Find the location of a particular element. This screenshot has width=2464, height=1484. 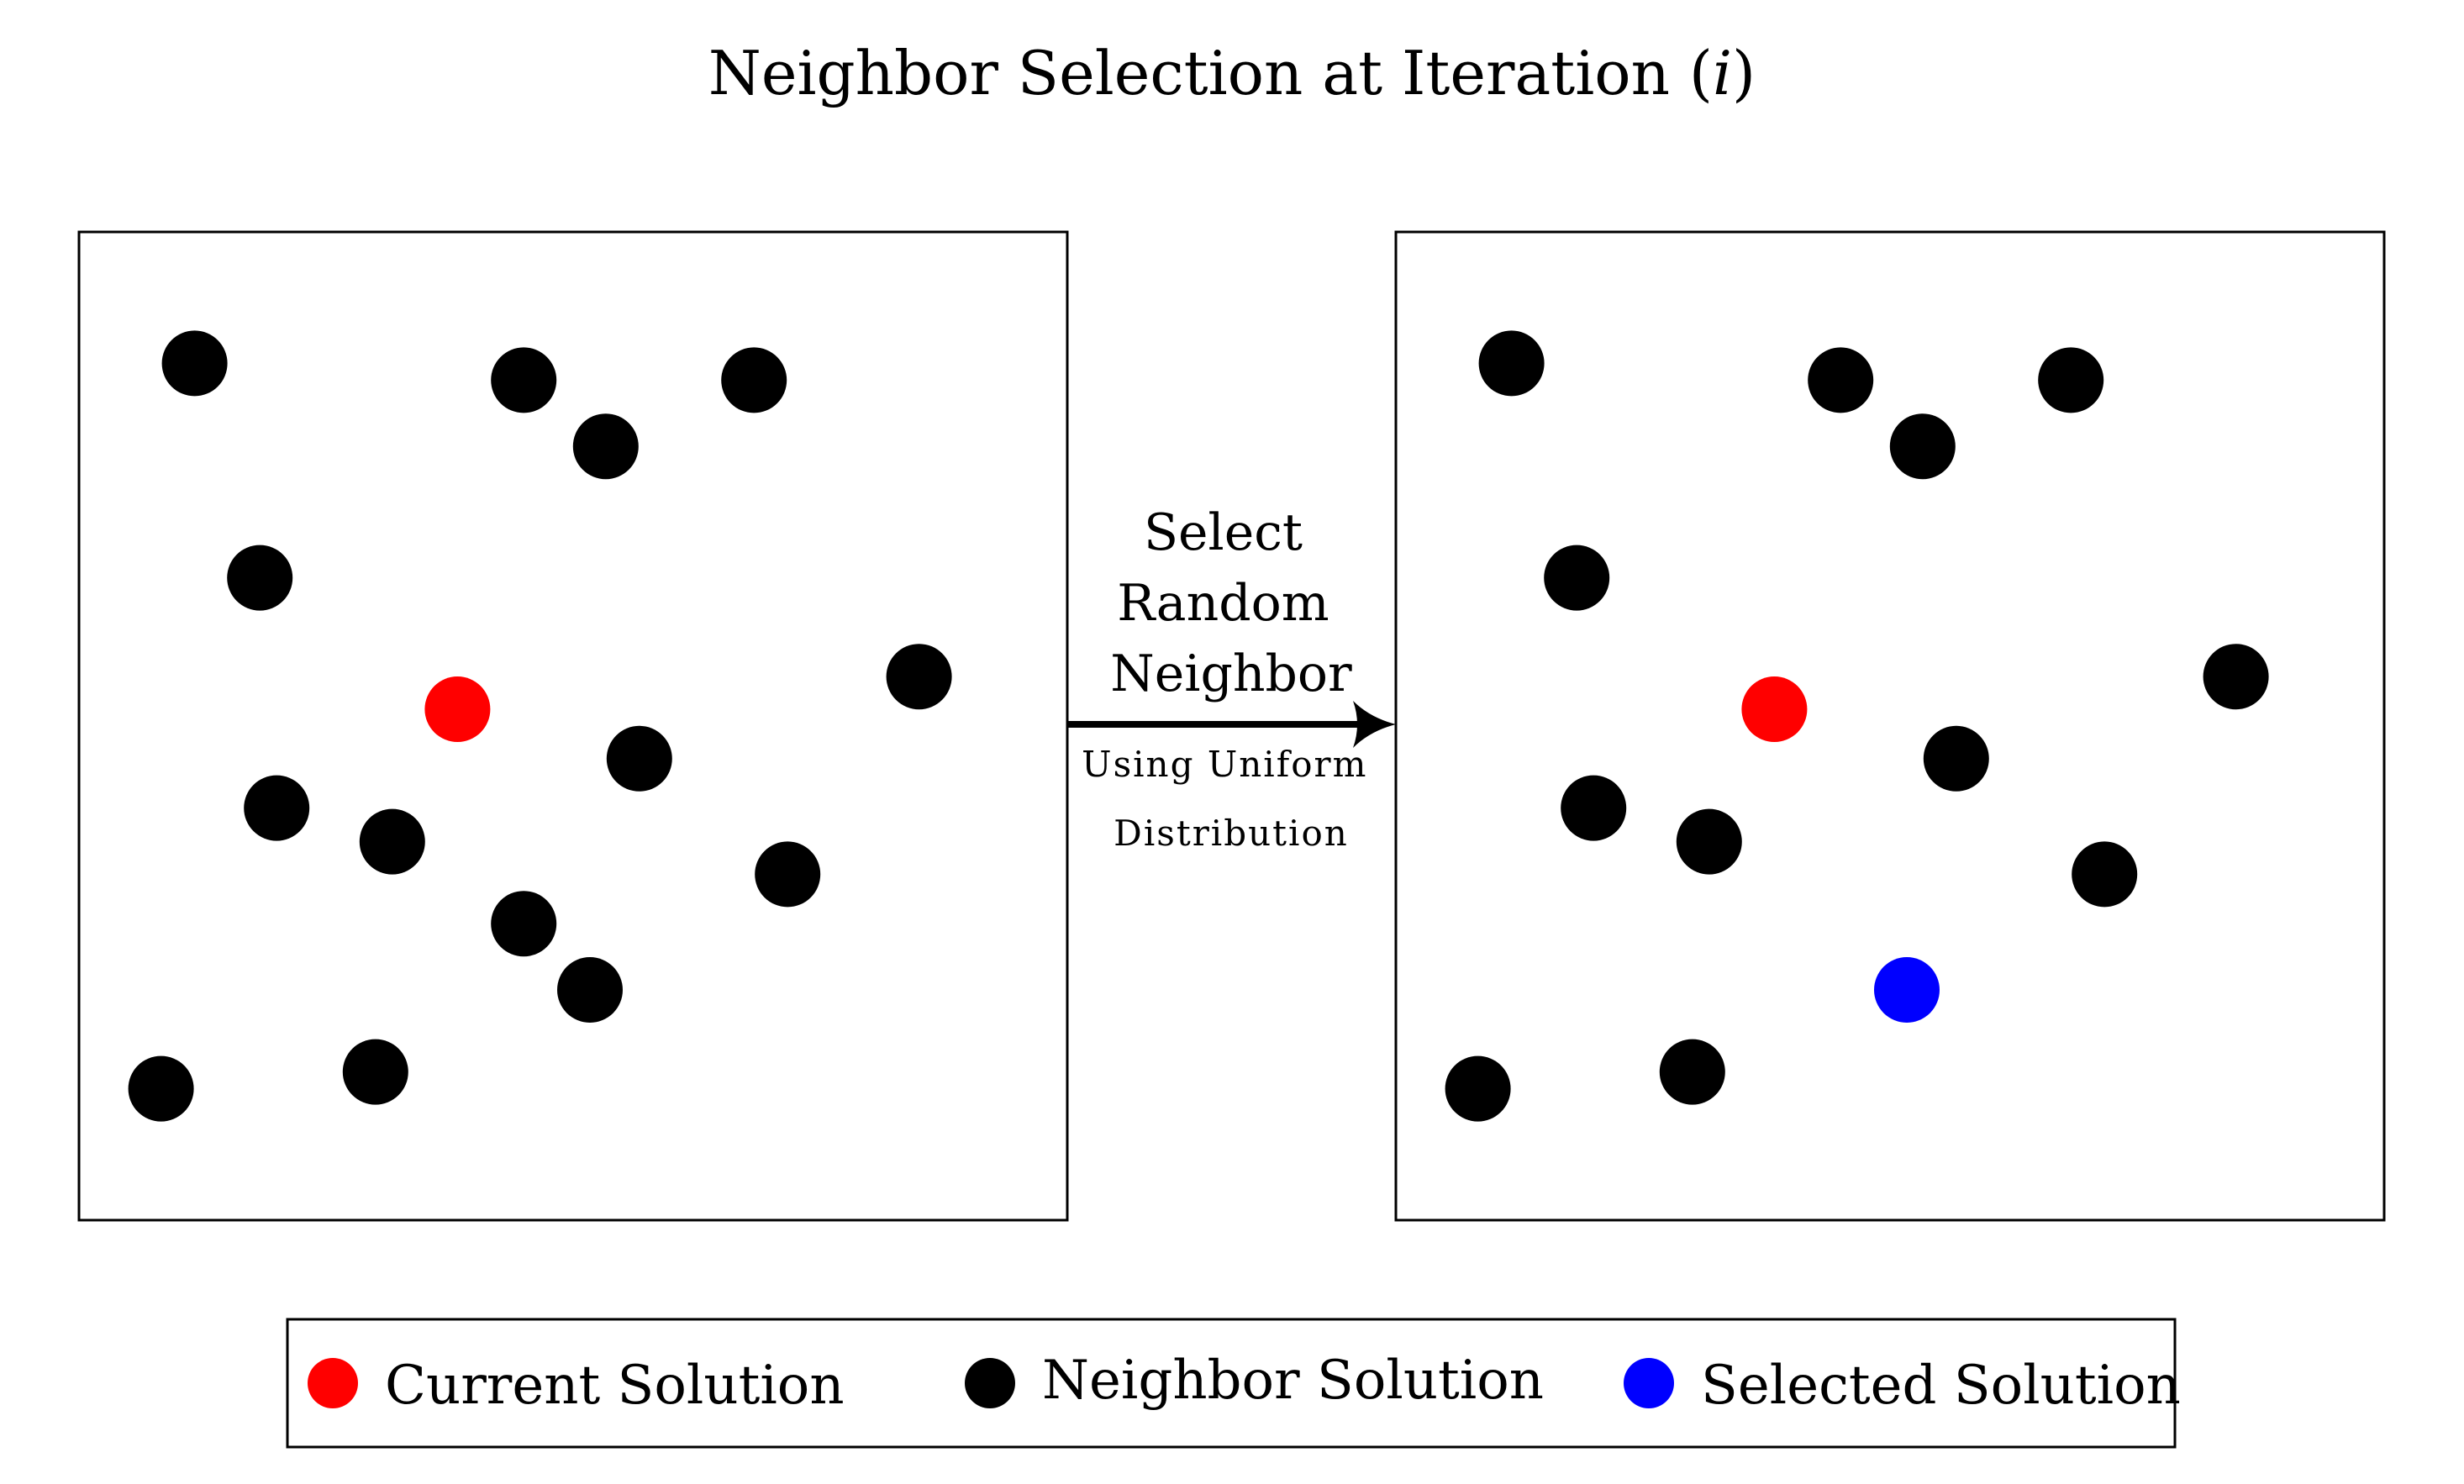

arrow-sub-line-2: Distribution is located at coordinates (1231, 834).